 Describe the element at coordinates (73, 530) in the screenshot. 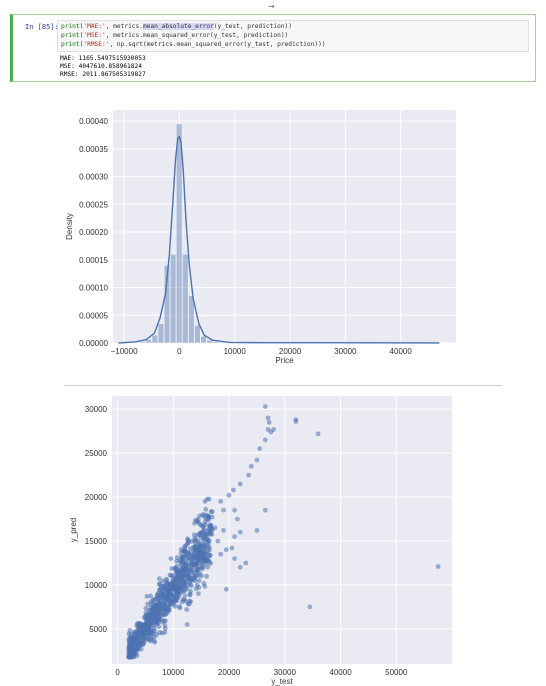

I see `y-axis-label: y_pred` at that location.